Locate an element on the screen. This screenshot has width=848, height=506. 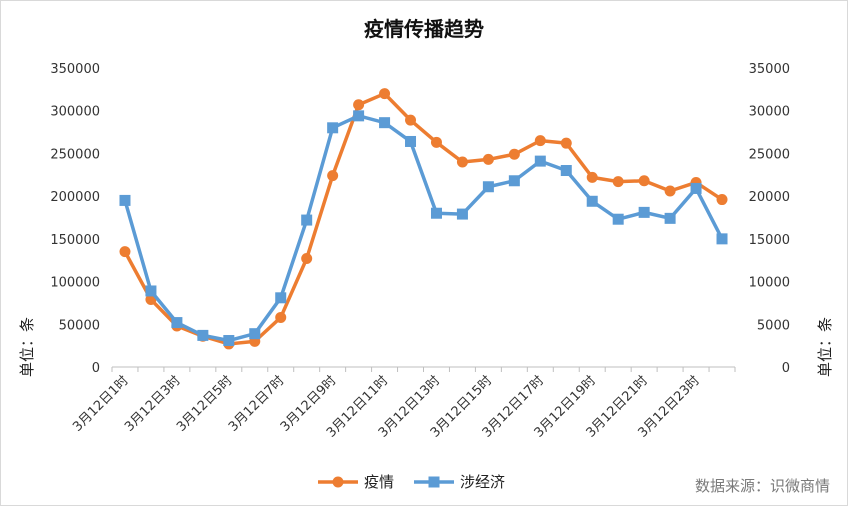
left-tick-label-0: 0 is located at coordinates (96, 368).